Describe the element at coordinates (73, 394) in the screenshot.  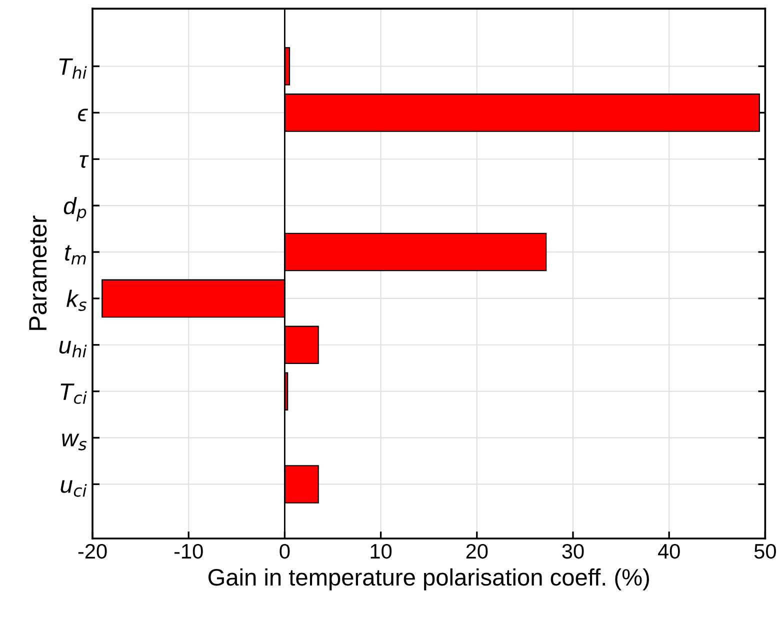
I see `y-tick-label: T$_{ci}$` at that location.